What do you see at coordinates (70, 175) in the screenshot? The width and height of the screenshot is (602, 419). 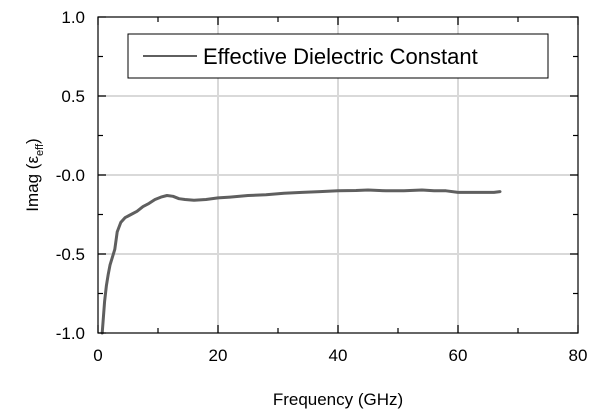 I see `y-tick-label: -0.0` at bounding box center [70, 175].